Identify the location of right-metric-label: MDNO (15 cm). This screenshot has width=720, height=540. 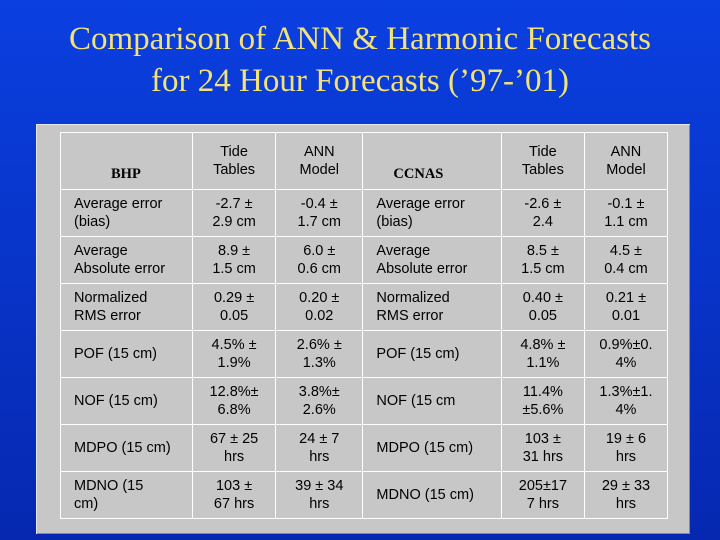
(432, 495).